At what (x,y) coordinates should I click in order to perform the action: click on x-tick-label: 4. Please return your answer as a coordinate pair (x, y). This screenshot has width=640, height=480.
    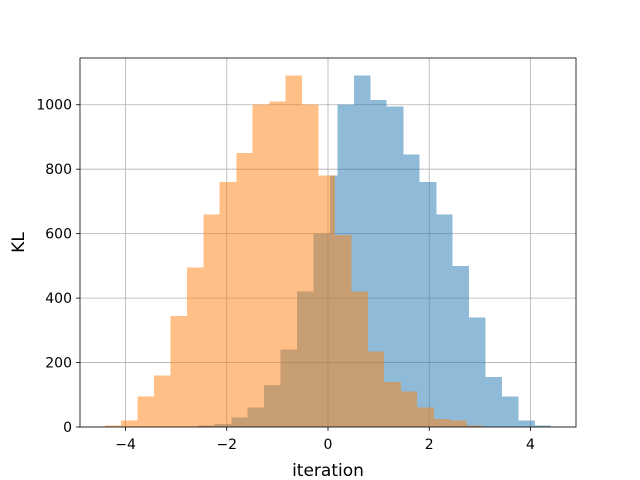
    Looking at the image, I should click on (530, 445).